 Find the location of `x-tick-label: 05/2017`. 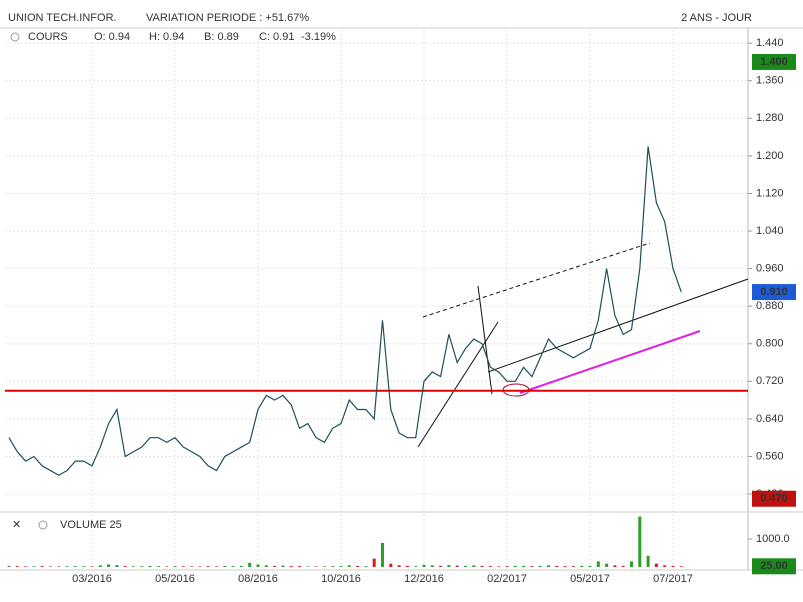

x-tick-label: 05/2017 is located at coordinates (590, 579).